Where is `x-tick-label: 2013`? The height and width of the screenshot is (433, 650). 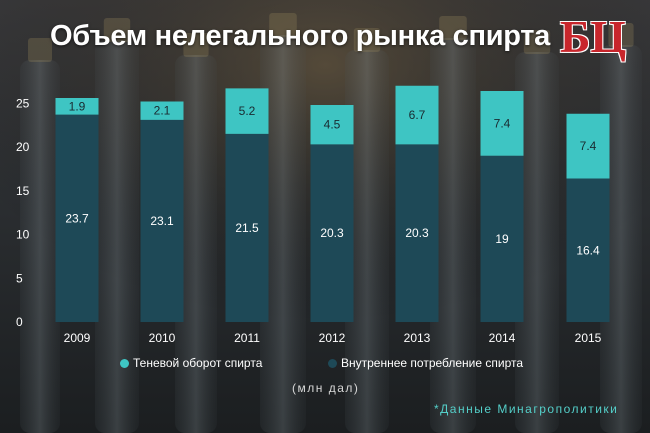 x-tick-label: 2013 is located at coordinates (417, 338).